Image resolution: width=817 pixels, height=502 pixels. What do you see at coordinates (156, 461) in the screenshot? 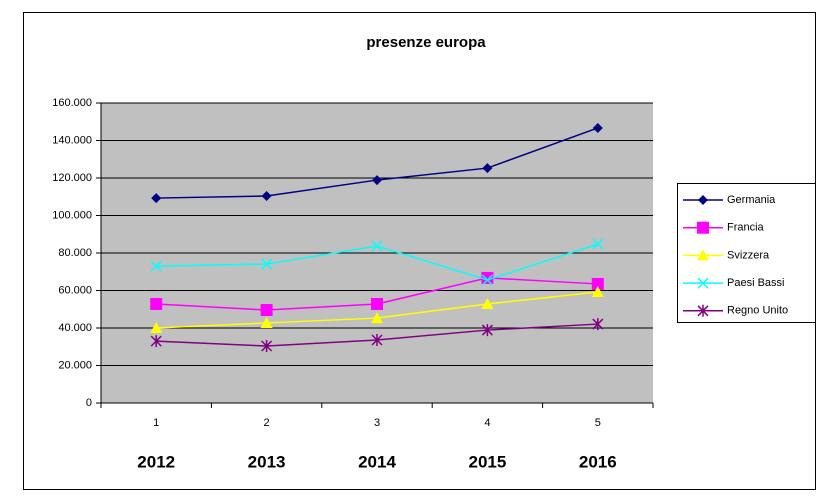
I see `year-label: 2012` at bounding box center [156, 461].